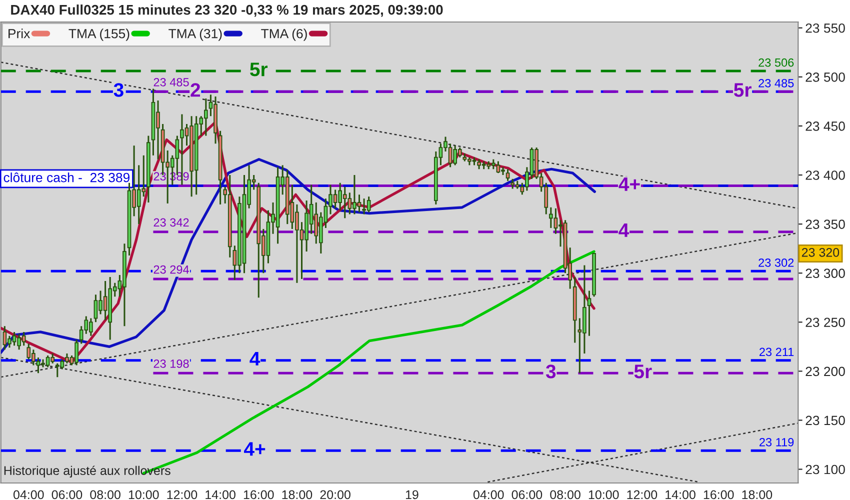  Describe the element at coordinates (776, 262) in the screenshot. I see `ref-line-label: 23 302` at that location.